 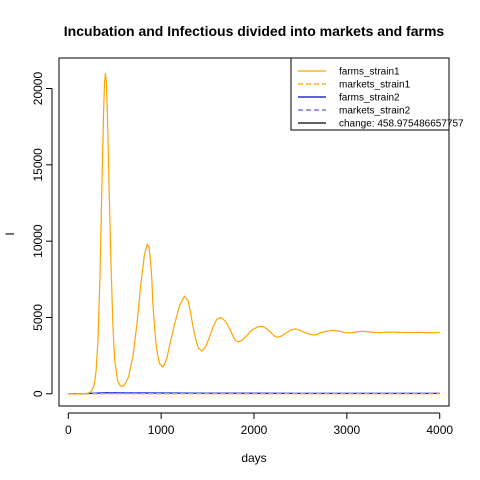 What do you see at coordinates (38, 393) in the screenshot?
I see `y-tick-label: 0` at bounding box center [38, 393].